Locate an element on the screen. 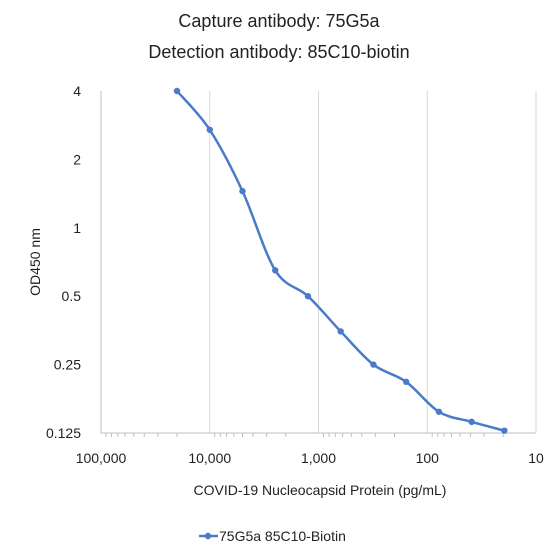 This screenshot has width=558, height=559. y-tick-label: 0.5 is located at coordinates (72, 296).